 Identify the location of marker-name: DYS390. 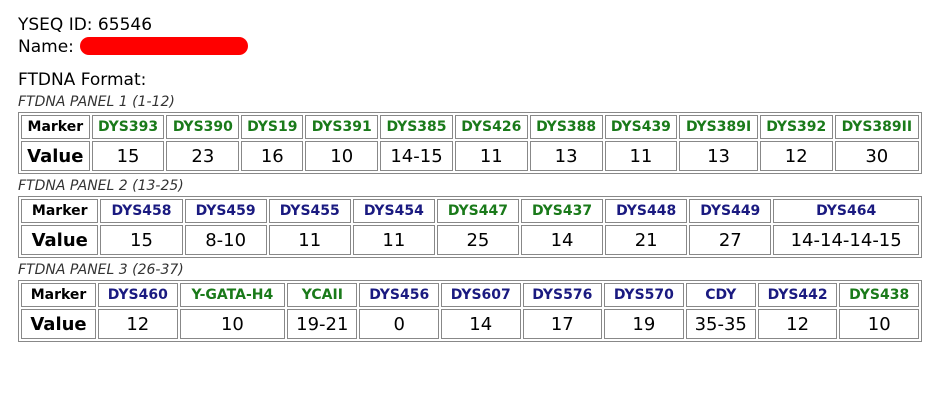
(203, 127).